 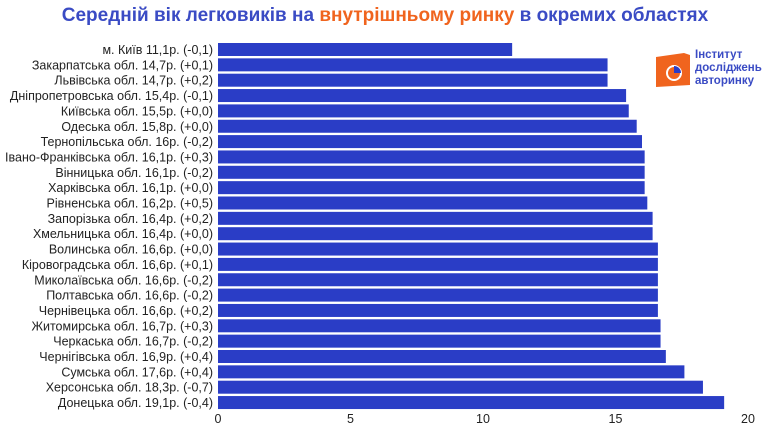 I want to click on category-label: Сумська обл. 17,6р. (+0,4), so click(x=137, y=372).